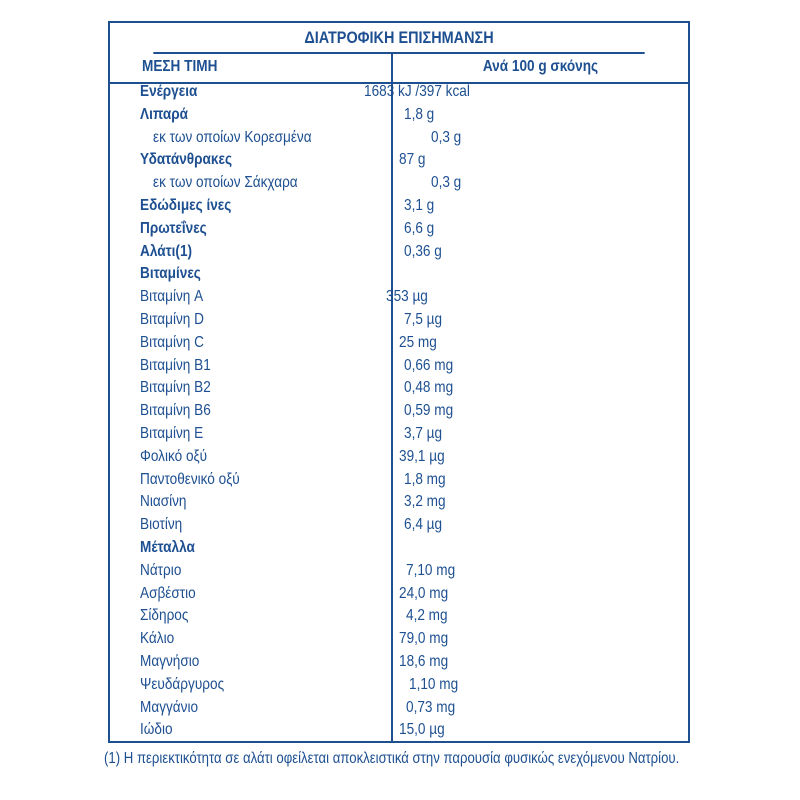 Image resolution: width=800 pixels, height=800 pixels. Describe the element at coordinates (427, 616) in the screenshot. I see `nutrient-value: 4,2 mg` at that location.